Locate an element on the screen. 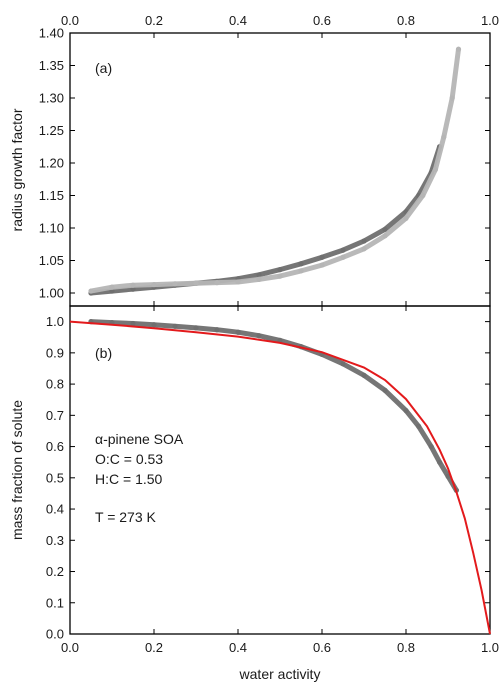 The image size is (503, 685). y-tick-label: 1.05 is located at coordinates (51, 260).